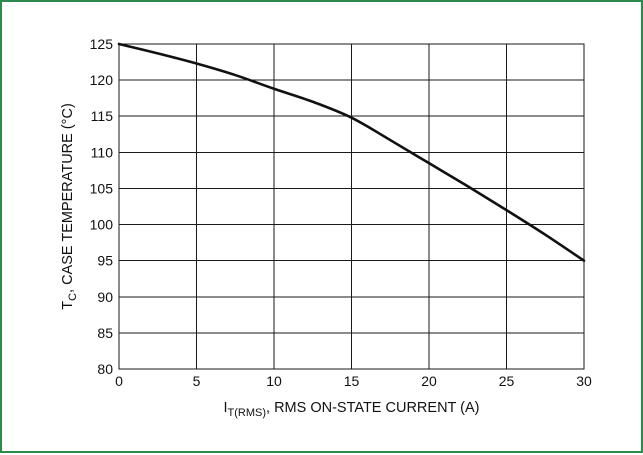 This screenshot has height=455, width=643. I want to click on x-tick-labels: 0 5 10 15 20 25 30, so click(353, 381).